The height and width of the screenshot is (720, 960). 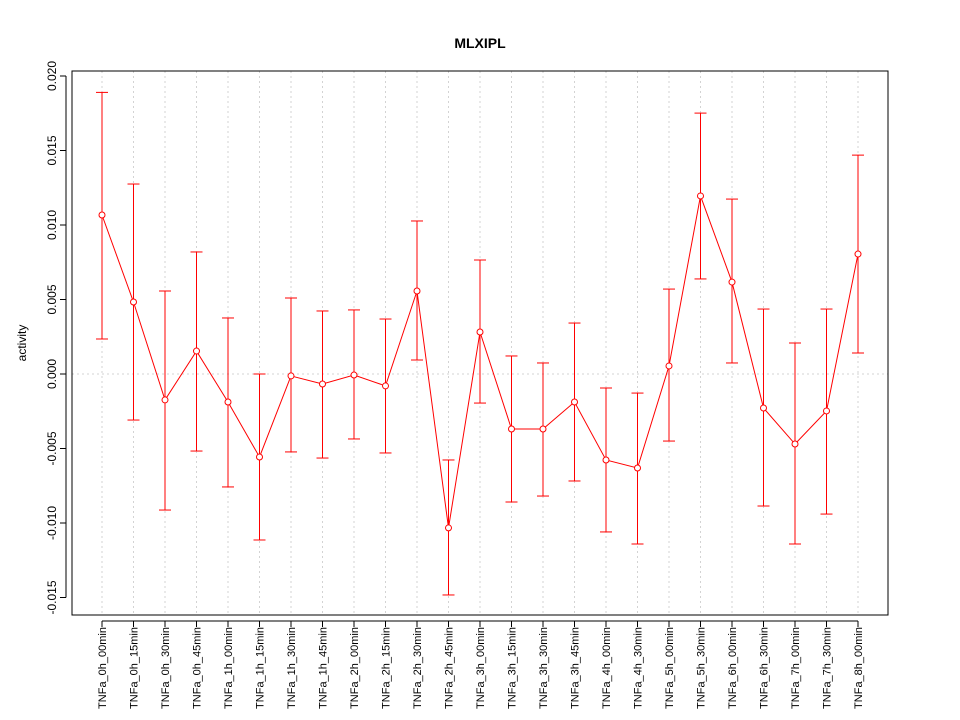 What do you see at coordinates (450, 668) in the screenshot?
I see `x-tick-label: TNFa_2h_45min` at bounding box center [450, 668].